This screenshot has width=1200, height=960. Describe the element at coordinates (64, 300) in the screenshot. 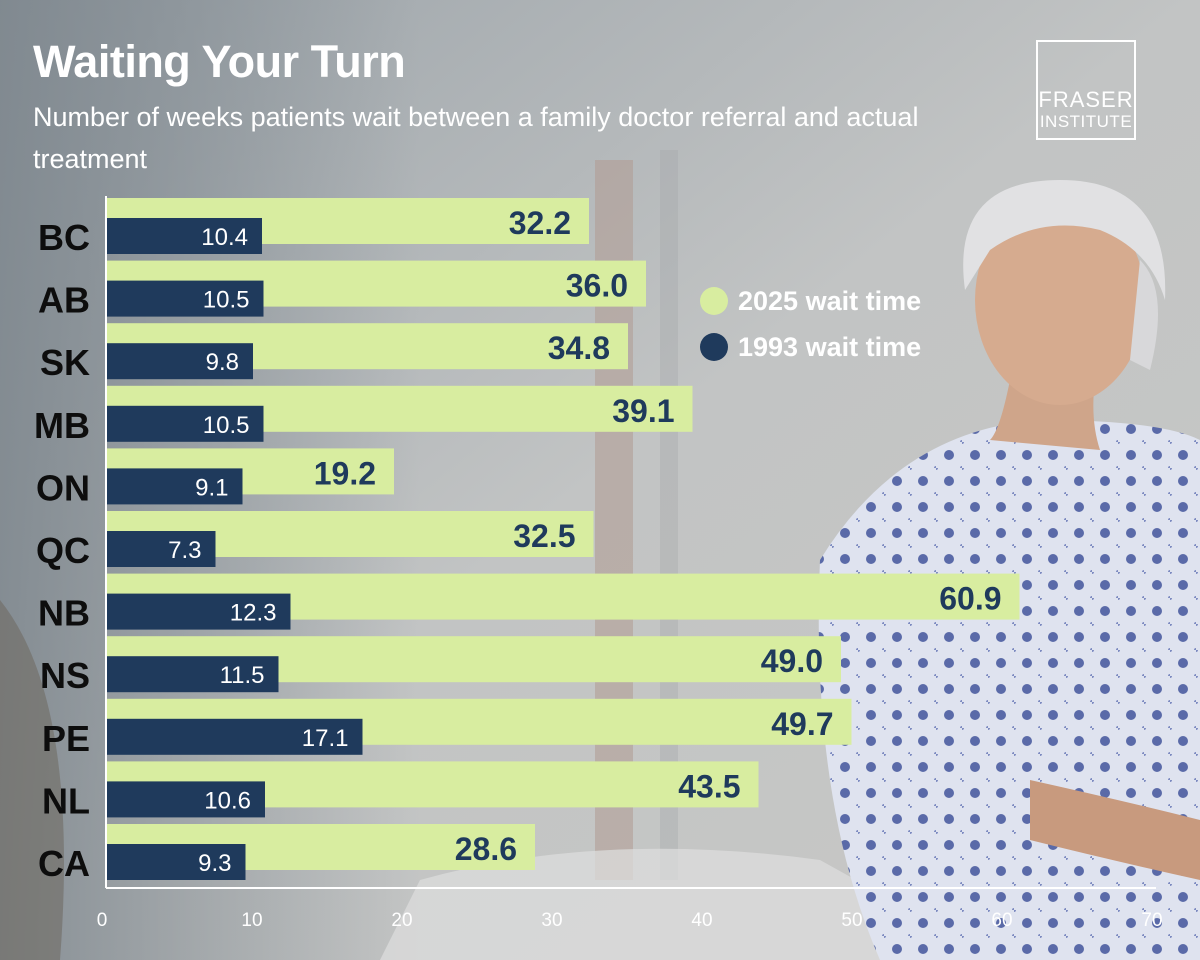

I see `category-label-ab: AB` at that location.